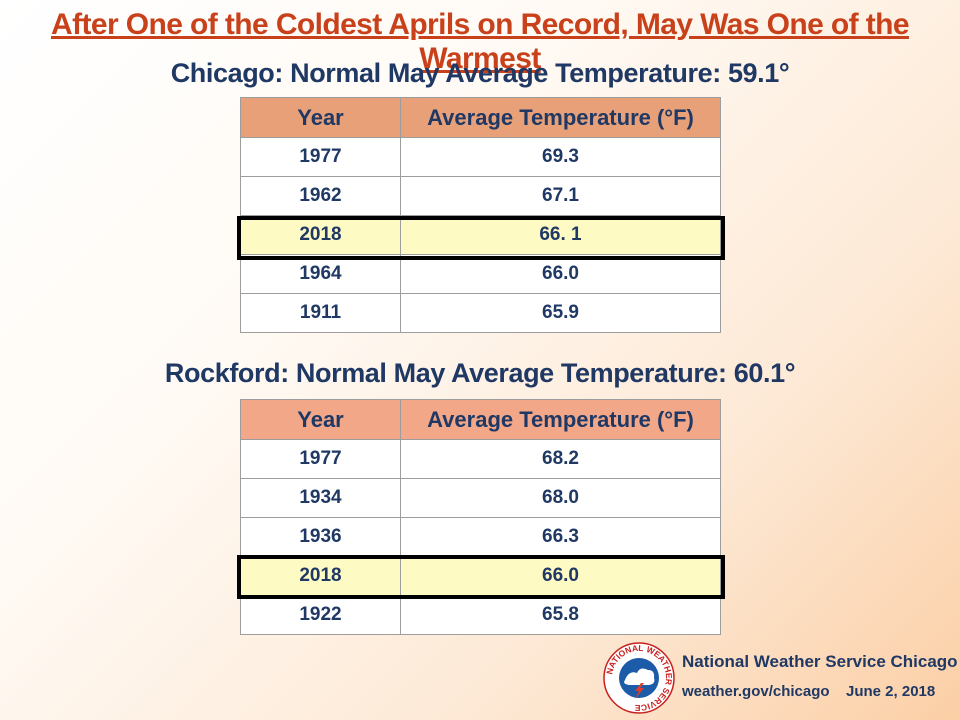  I want to click on table-row: 1911 65.9, so click(480, 313).